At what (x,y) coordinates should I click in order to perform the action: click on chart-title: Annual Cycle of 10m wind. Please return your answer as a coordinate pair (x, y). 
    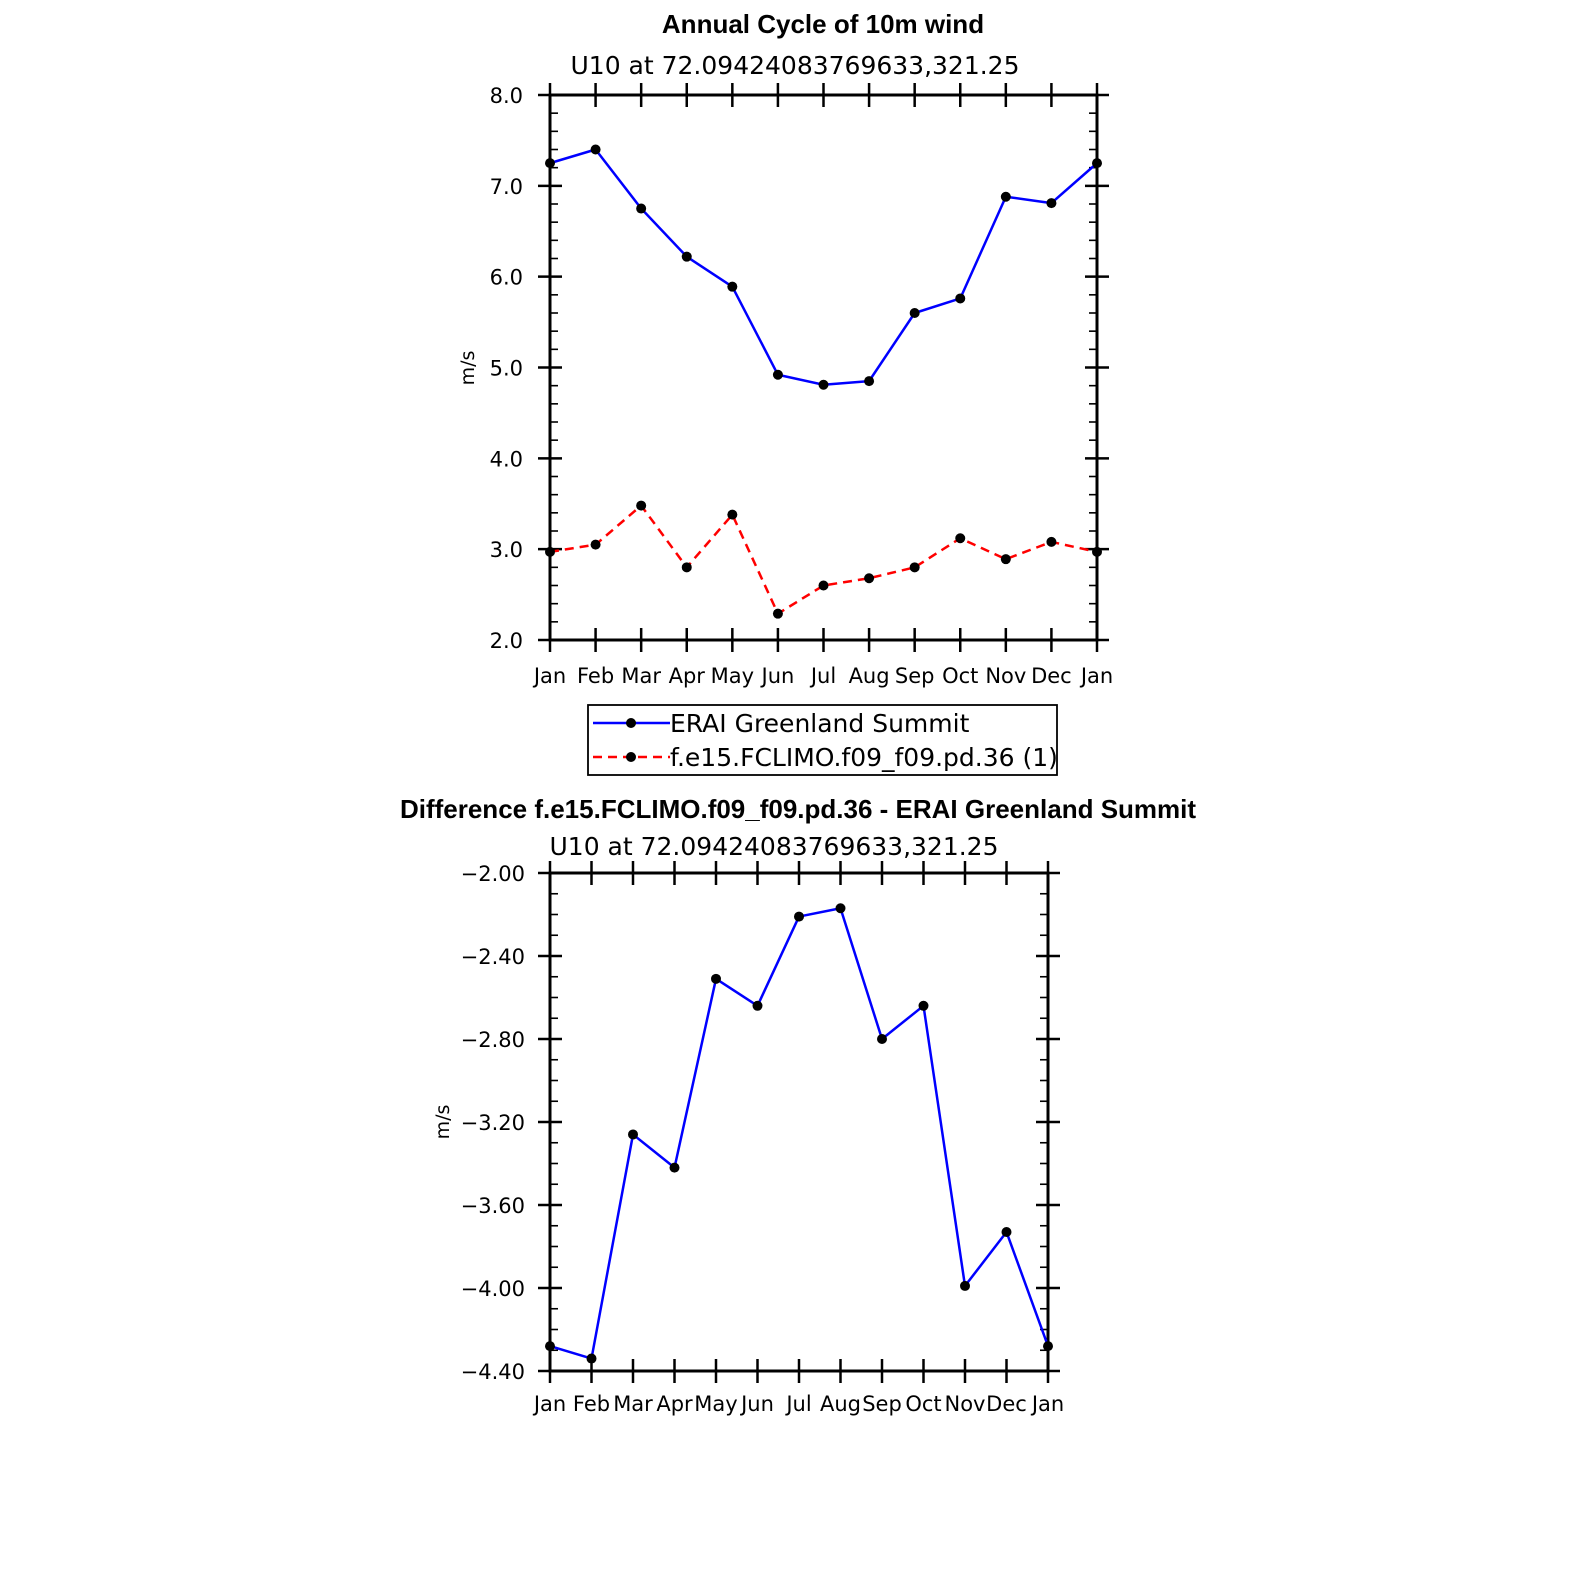
    Looking at the image, I should click on (823, 24).